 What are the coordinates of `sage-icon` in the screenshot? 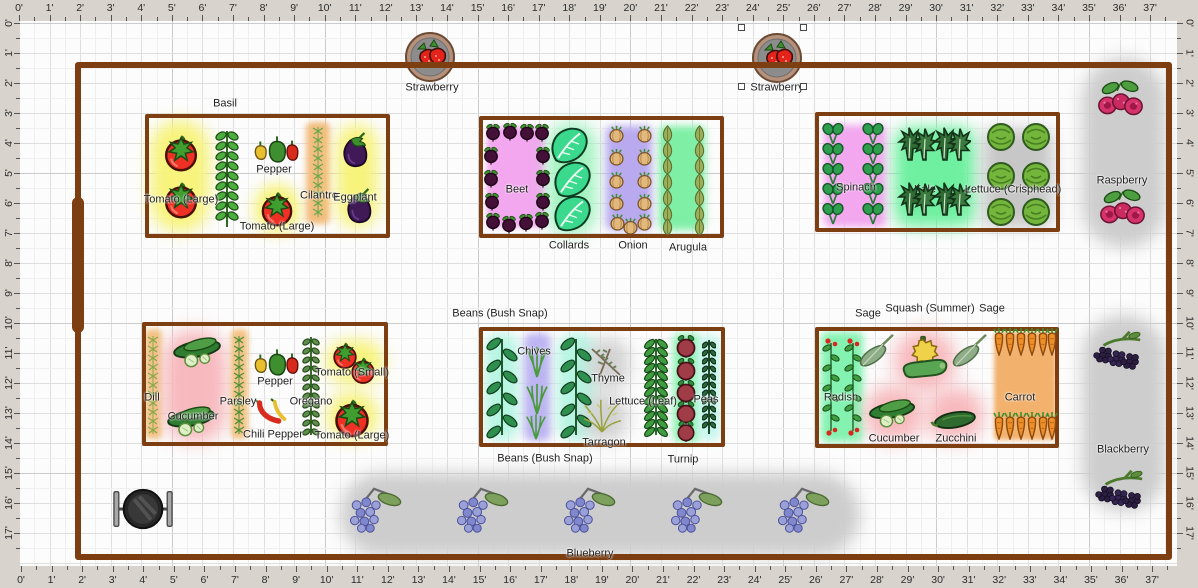 It's located at (971, 350).